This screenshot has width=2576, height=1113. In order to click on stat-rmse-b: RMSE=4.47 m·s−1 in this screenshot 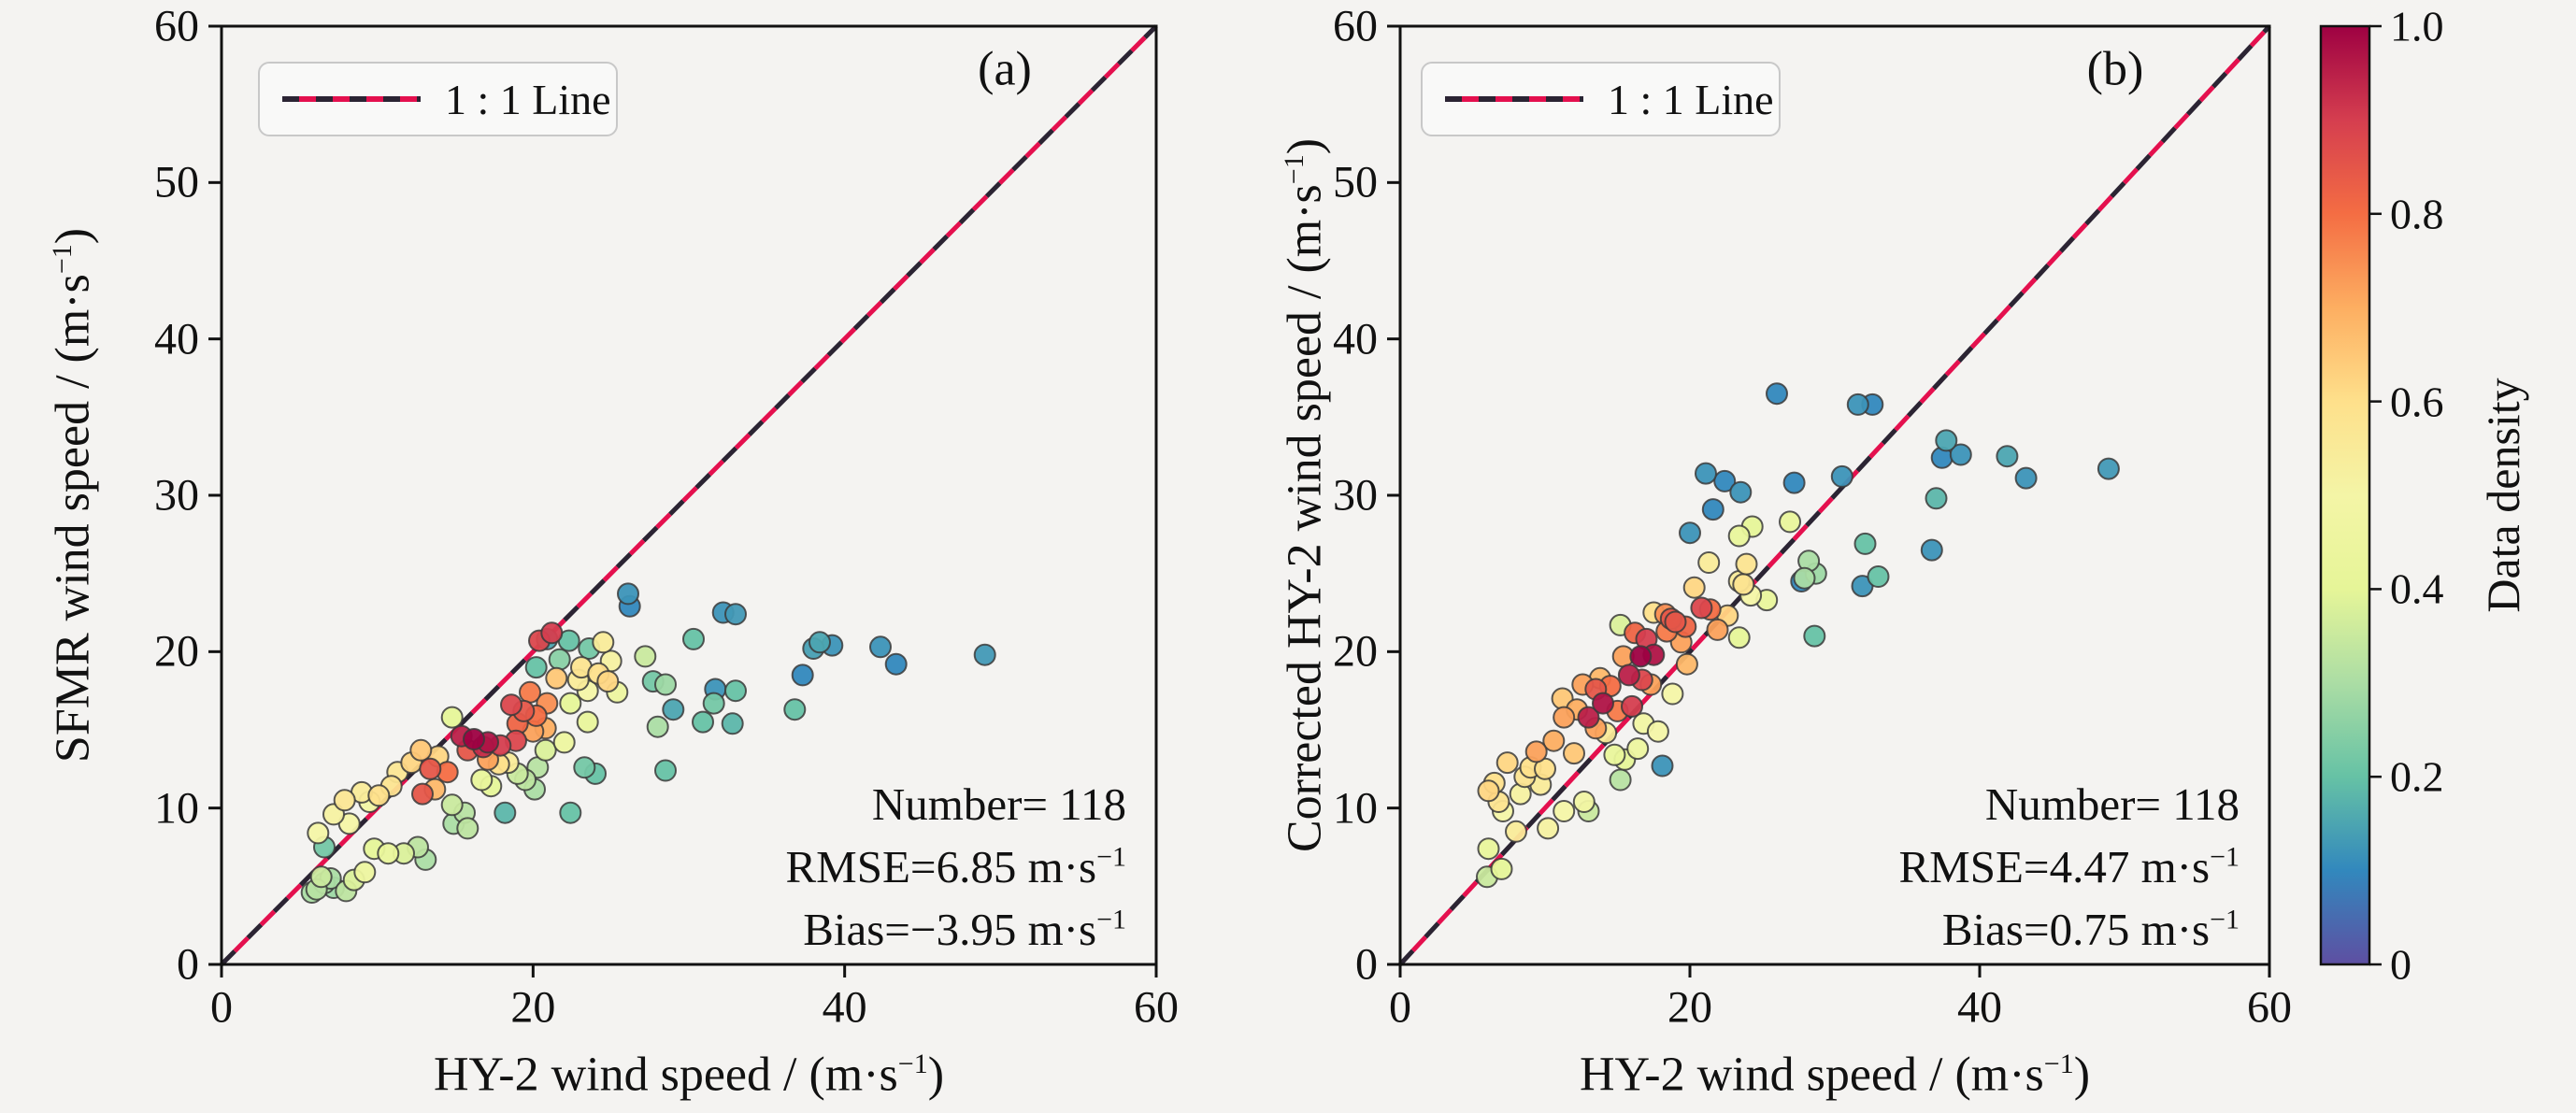, I will do `click(2069, 866)`.